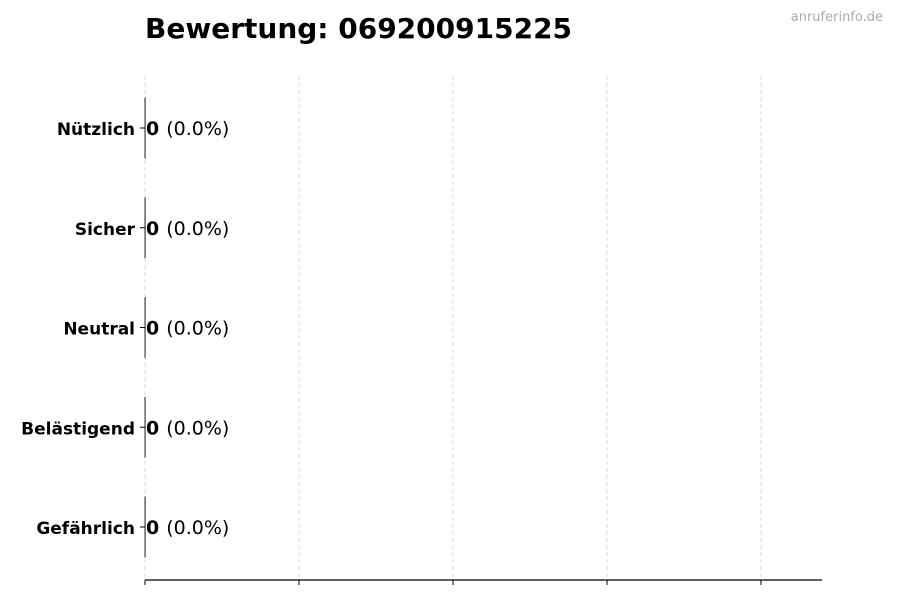 The width and height of the screenshot is (900, 600). Describe the element at coordinates (836, 17) in the screenshot. I see `watermark: anruferinfo.de` at that location.